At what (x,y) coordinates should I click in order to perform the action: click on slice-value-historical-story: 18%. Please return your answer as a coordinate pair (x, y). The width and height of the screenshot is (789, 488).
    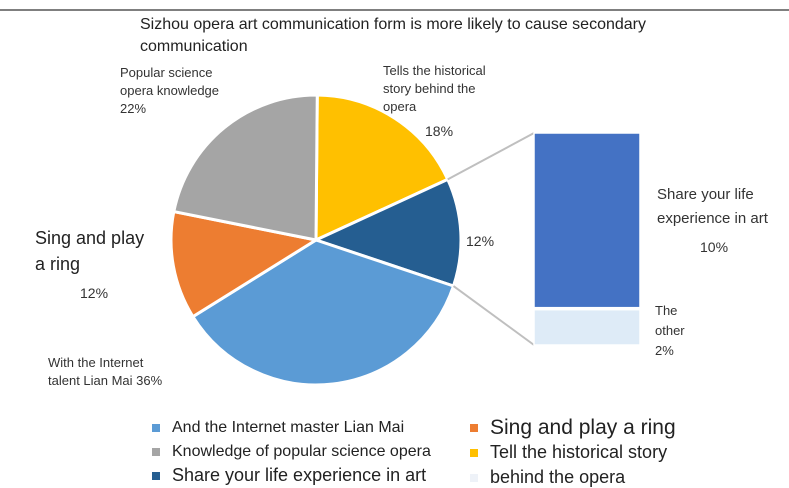
    Looking at the image, I should click on (439, 131).